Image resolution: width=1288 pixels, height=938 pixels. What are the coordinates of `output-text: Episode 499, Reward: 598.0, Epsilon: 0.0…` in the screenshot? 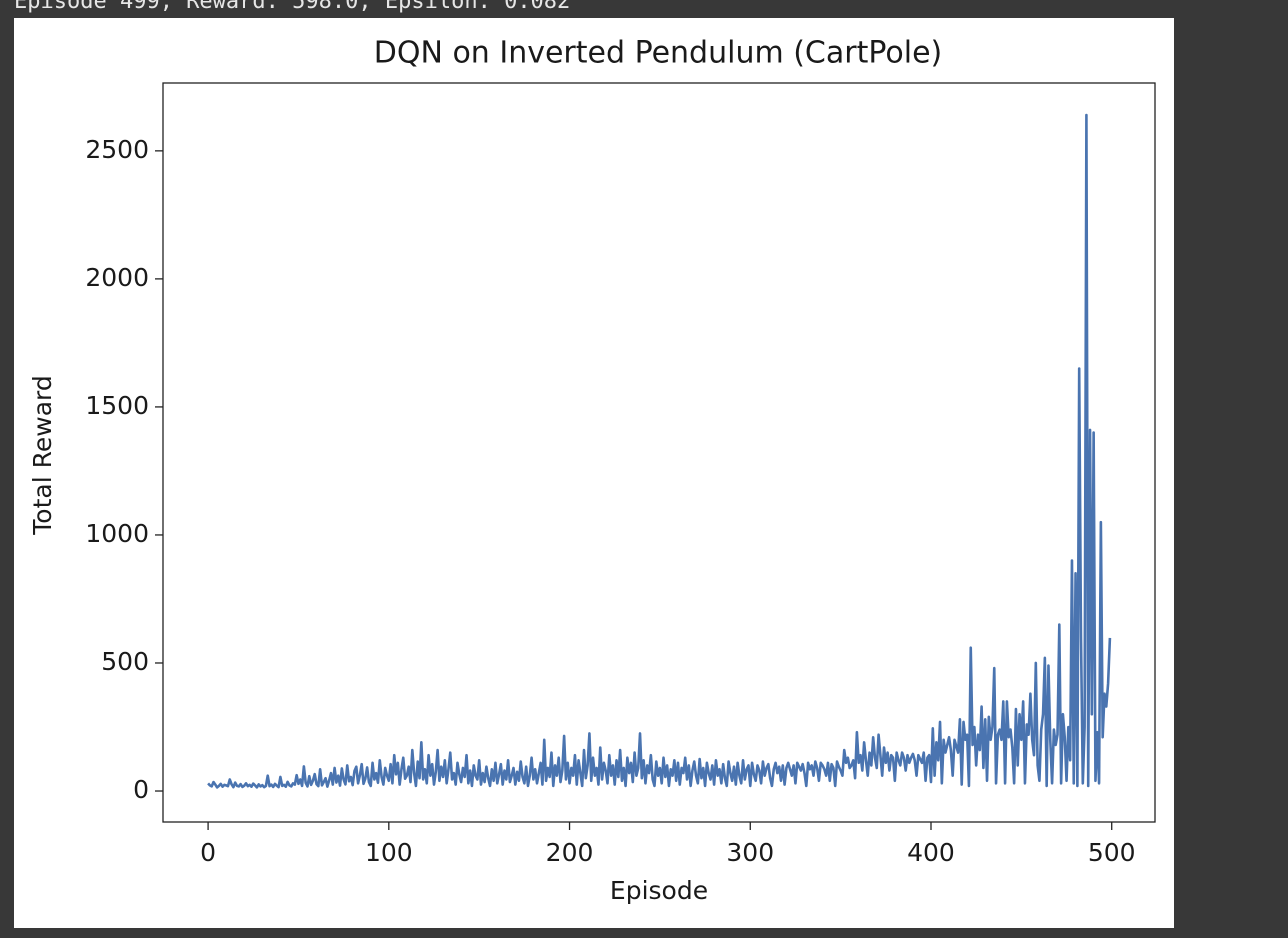 It's located at (292, 7).